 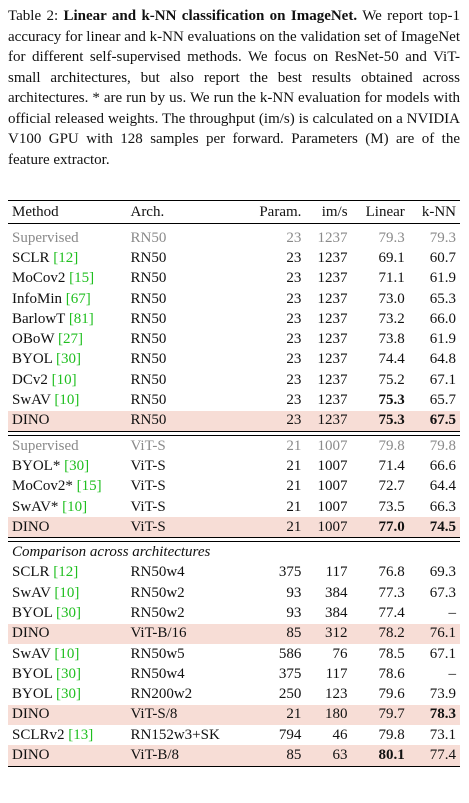 I want to click on knn-cell: 67.3, so click(x=442, y=592).